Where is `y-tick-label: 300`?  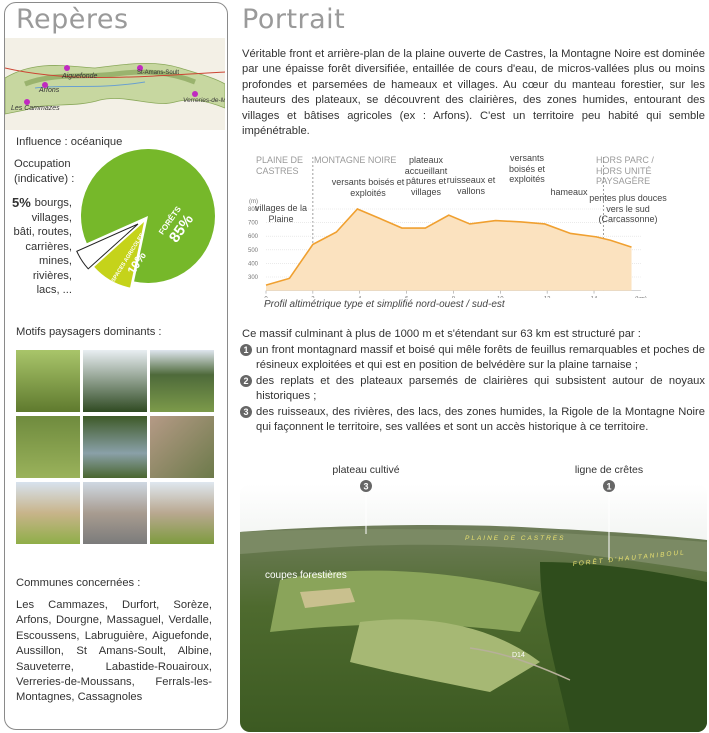
y-tick-label: 300 is located at coordinates (253, 278).